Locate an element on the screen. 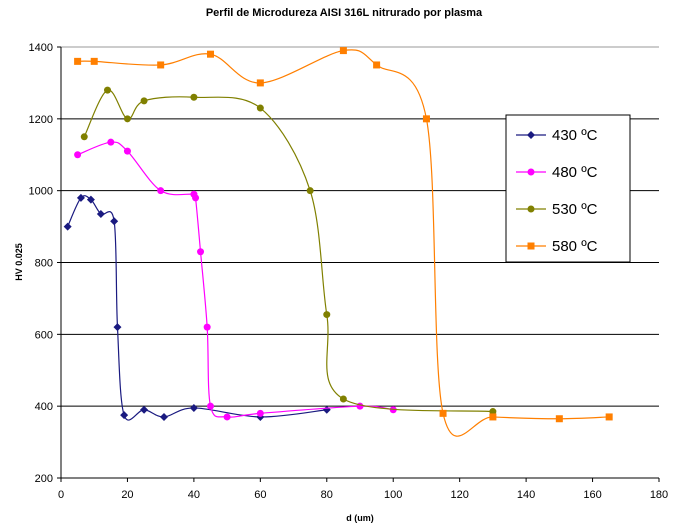 This screenshot has height=524, width=688. legend-label: 430 ºC is located at coordinates (575, 135).